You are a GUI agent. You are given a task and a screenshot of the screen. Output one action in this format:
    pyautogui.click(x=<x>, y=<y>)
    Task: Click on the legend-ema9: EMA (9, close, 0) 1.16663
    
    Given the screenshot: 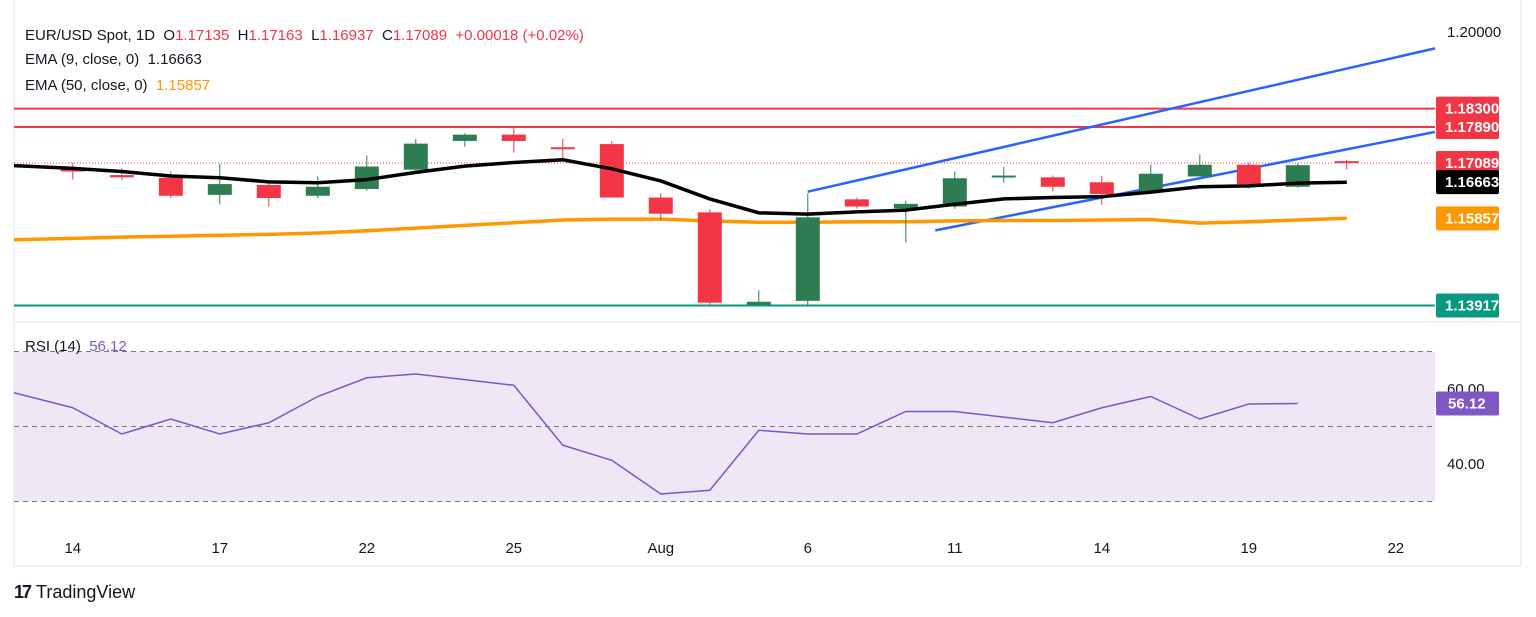 What is the action you would take?
    pyautogui.click(x=113, y=59)
    